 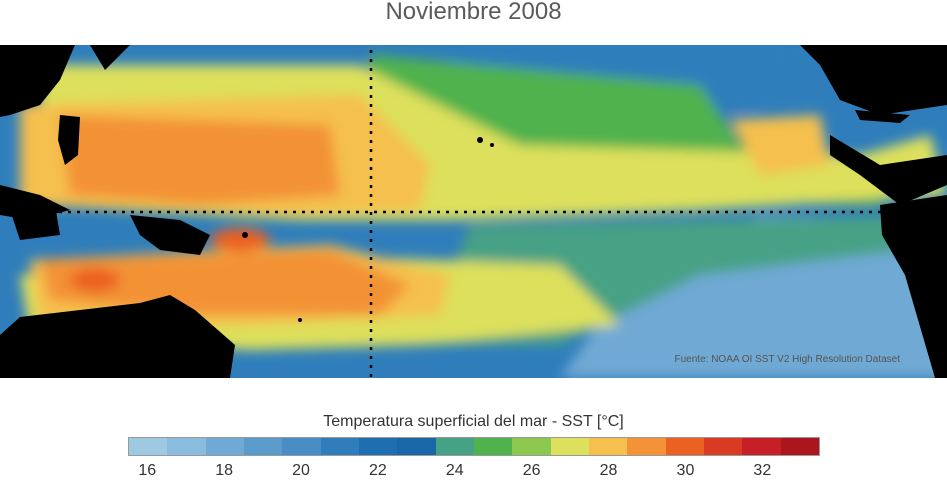 What do you see at coordinates (224, 470) in the screenshot?
I see `colorbar-tick-label: 18` at bounding box center [224, 470].